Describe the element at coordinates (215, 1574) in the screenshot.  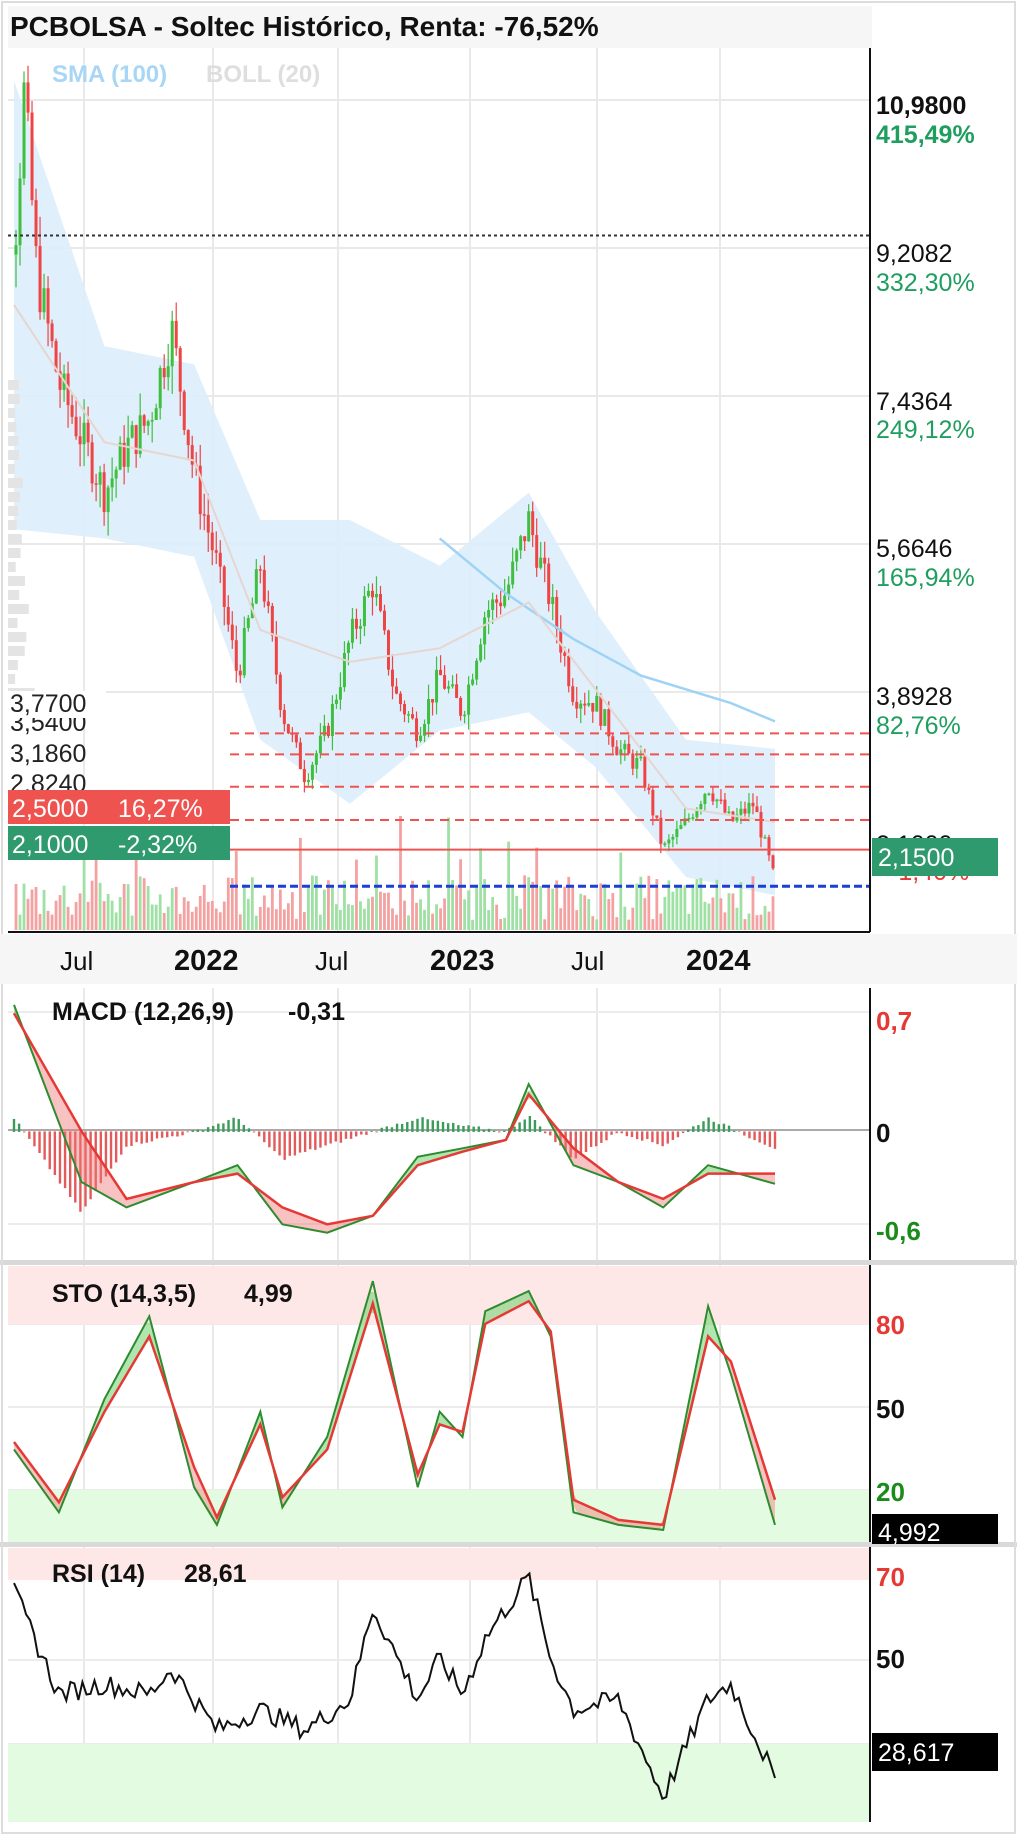
I see `rsi-value: 28,61` at that location.